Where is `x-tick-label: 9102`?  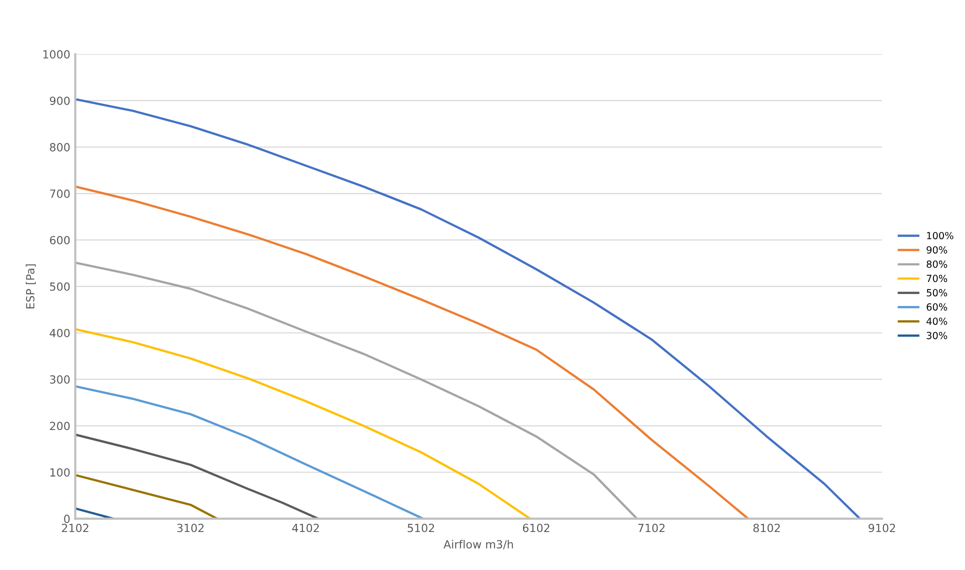 x-tick-label: 9102 is located at coordinates (882, 528).